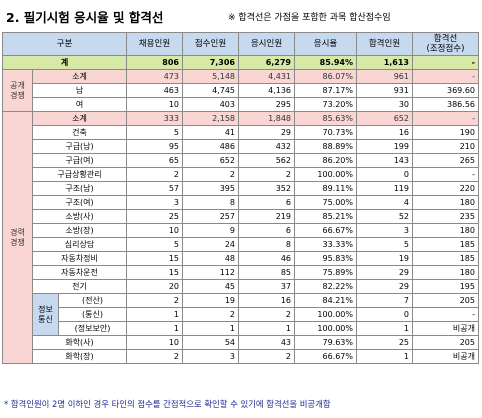  Describe the element at coordinates (384, 258) in the screenshot. I see `cell-passed: 19` at that location.